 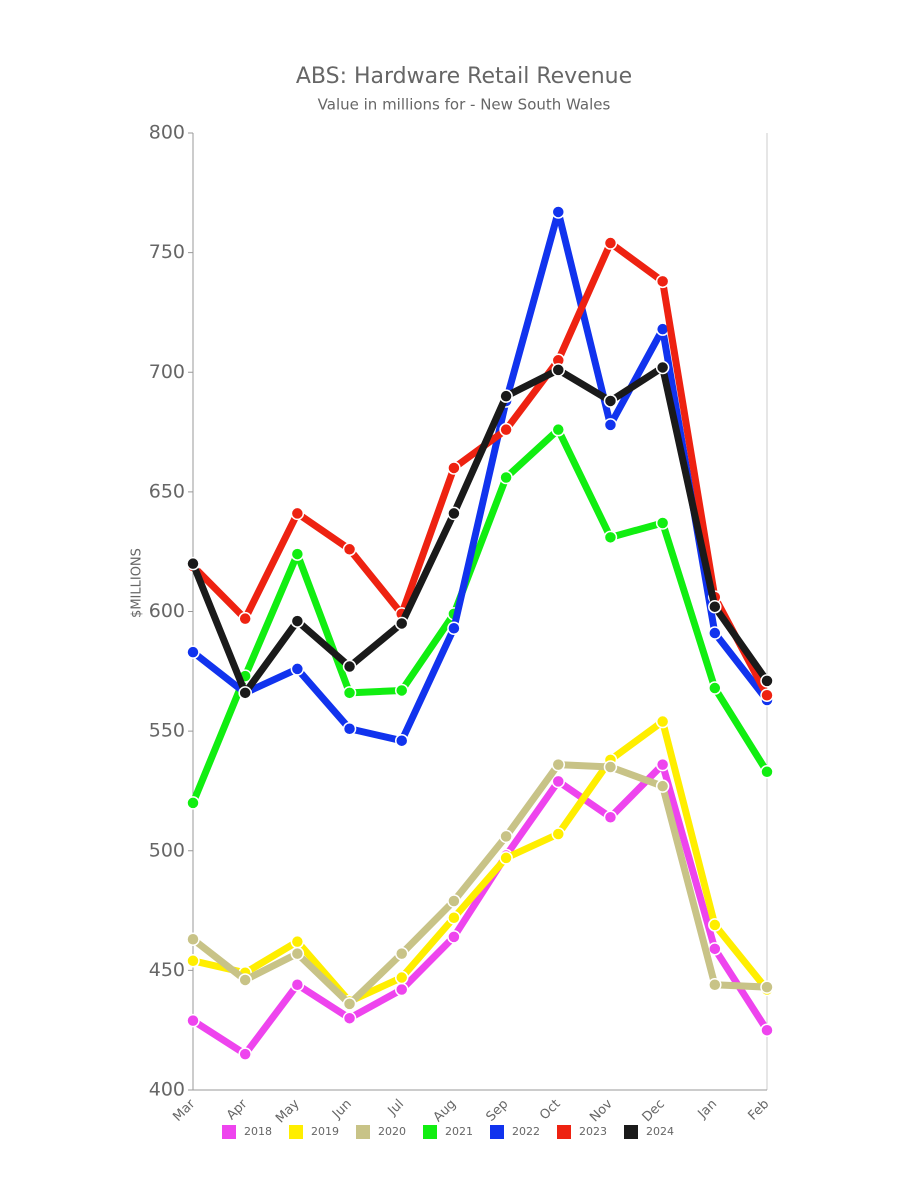 What do you see at coordinates (167, 970) in the screenshot?
I see `y-tick-label: 450` at bounding box center [167, 970].